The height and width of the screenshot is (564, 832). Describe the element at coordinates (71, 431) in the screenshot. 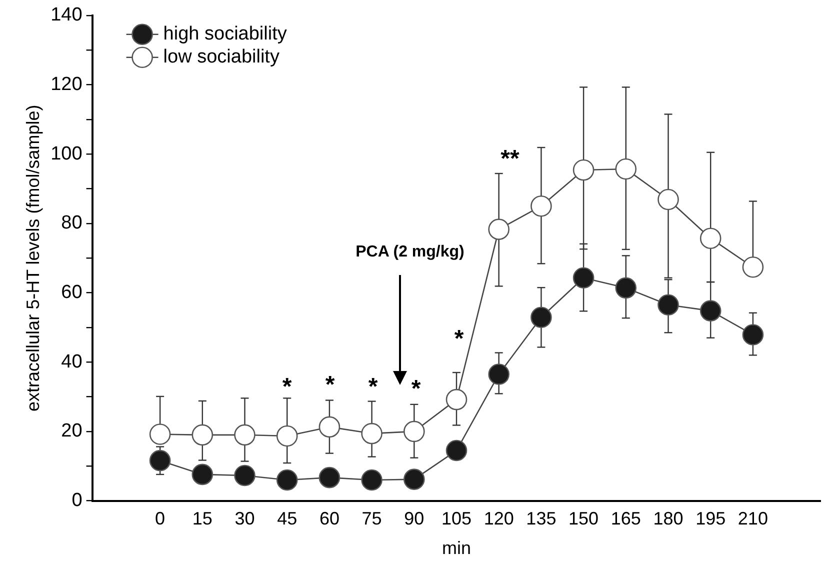

I see `y-tick-label: 20` at that location.